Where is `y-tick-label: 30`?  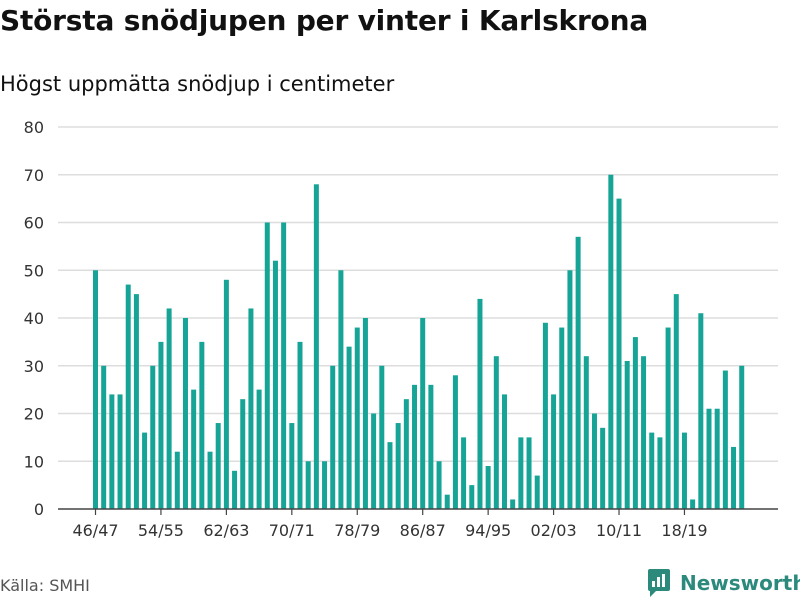
y-tick-label: 30 is located at coordinates (34, 366).